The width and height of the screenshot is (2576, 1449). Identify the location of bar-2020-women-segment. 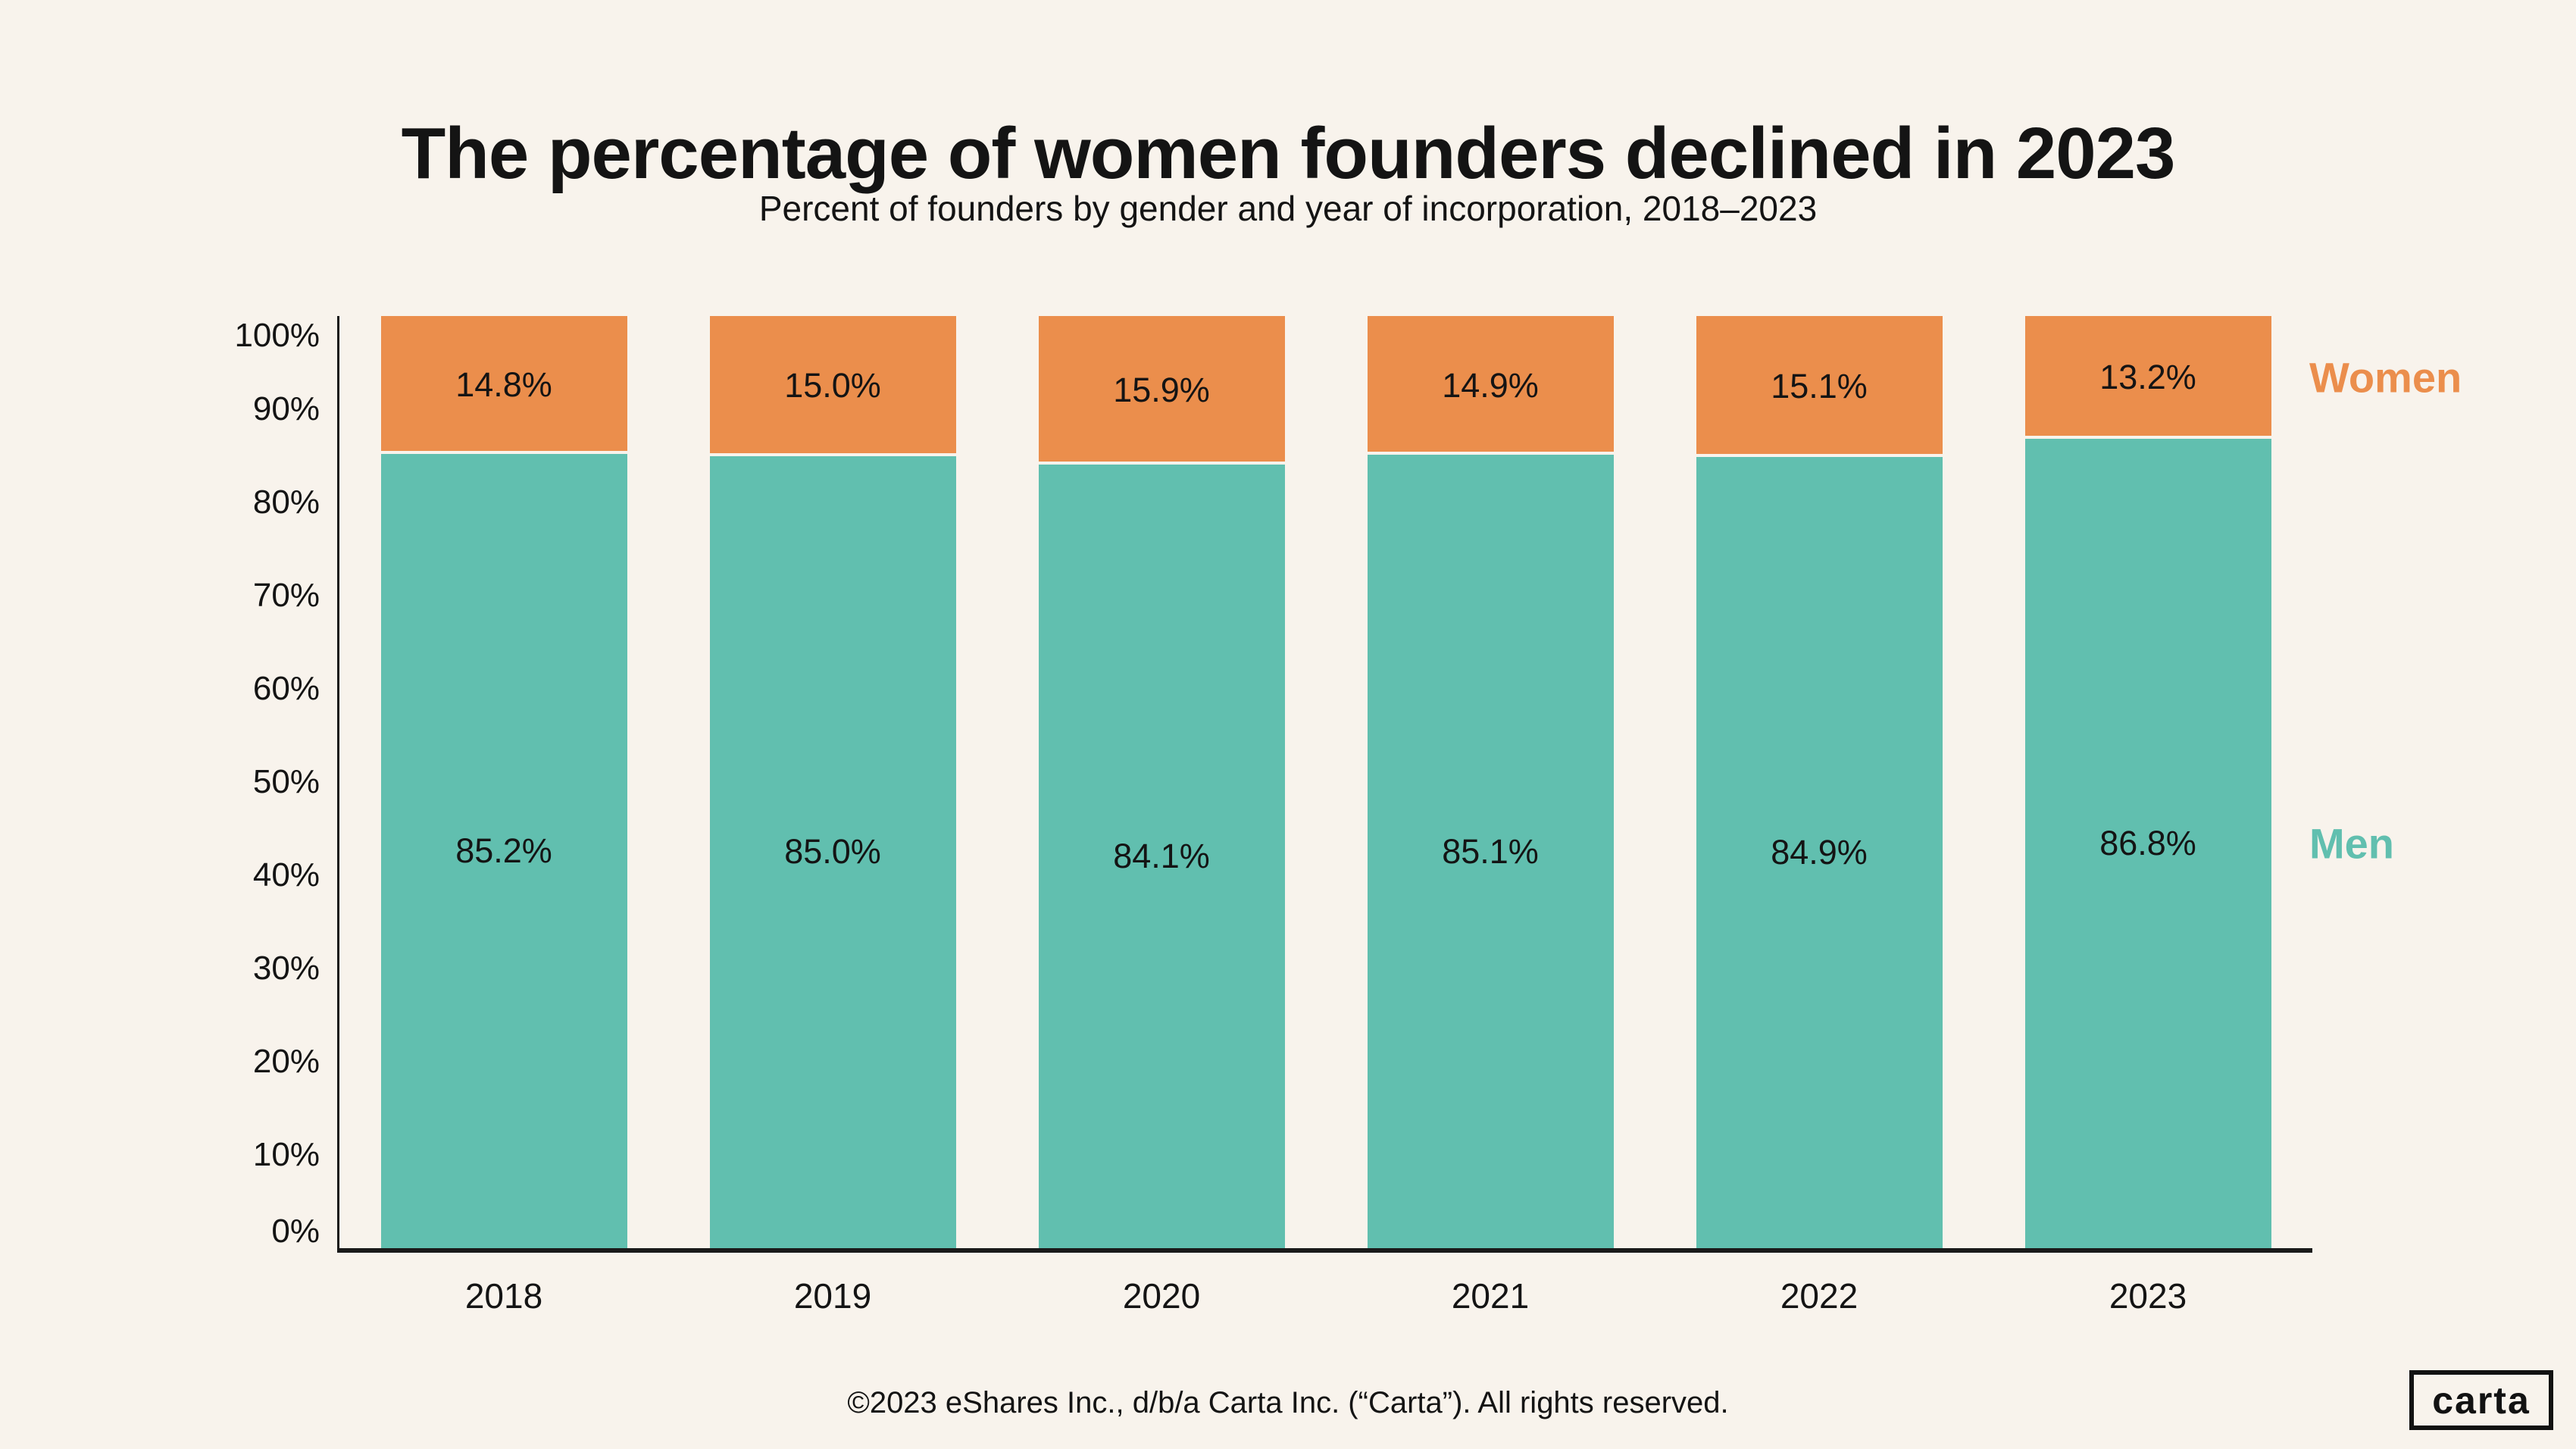
(1161, 390).